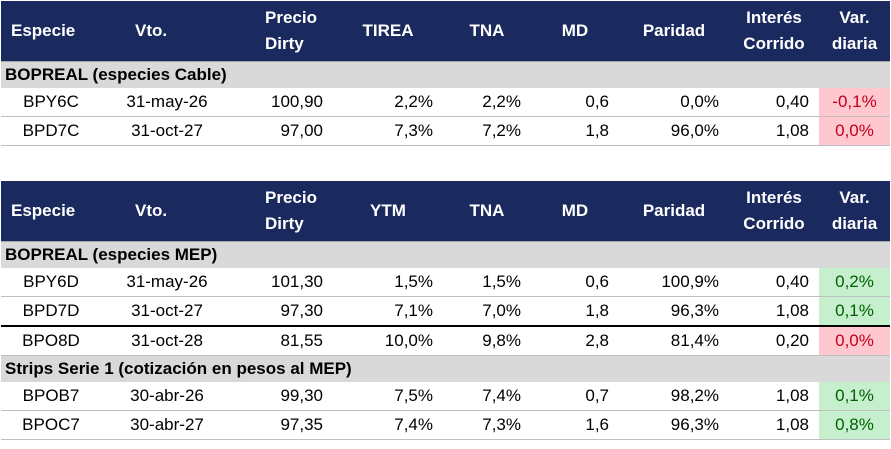 This screenshot has height=449, width=891. I want to click on yield-cell: 7,5%, so click(388, 396).